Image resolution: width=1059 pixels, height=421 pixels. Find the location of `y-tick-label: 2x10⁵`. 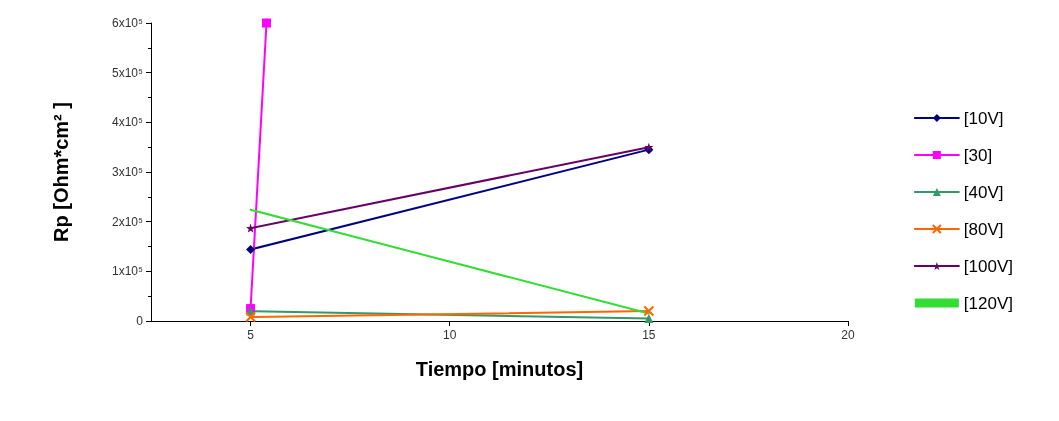

y-tick-label: 2x10⁵ is located at coordinates (128, 221).